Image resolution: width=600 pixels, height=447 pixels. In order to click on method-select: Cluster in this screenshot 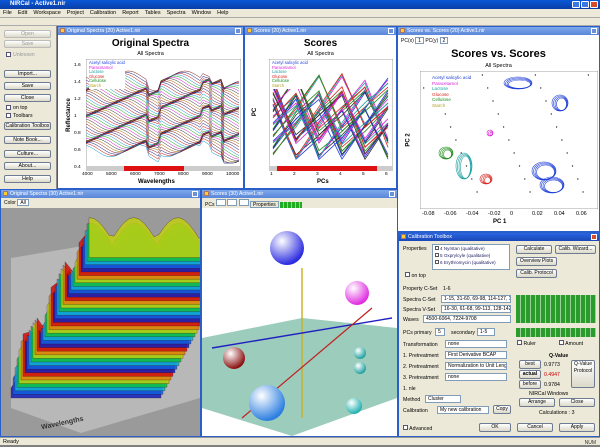, I will do `click(443, 399)`.